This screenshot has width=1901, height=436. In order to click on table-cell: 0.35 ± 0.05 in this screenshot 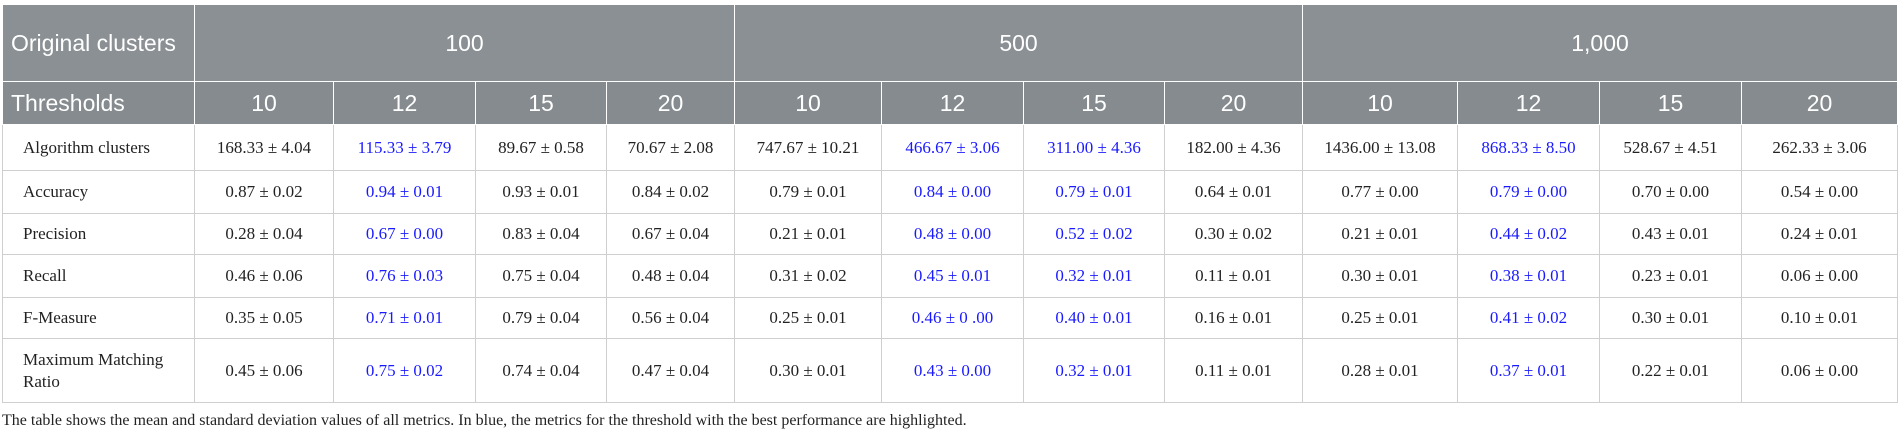, I will do `click(264, 318)`.